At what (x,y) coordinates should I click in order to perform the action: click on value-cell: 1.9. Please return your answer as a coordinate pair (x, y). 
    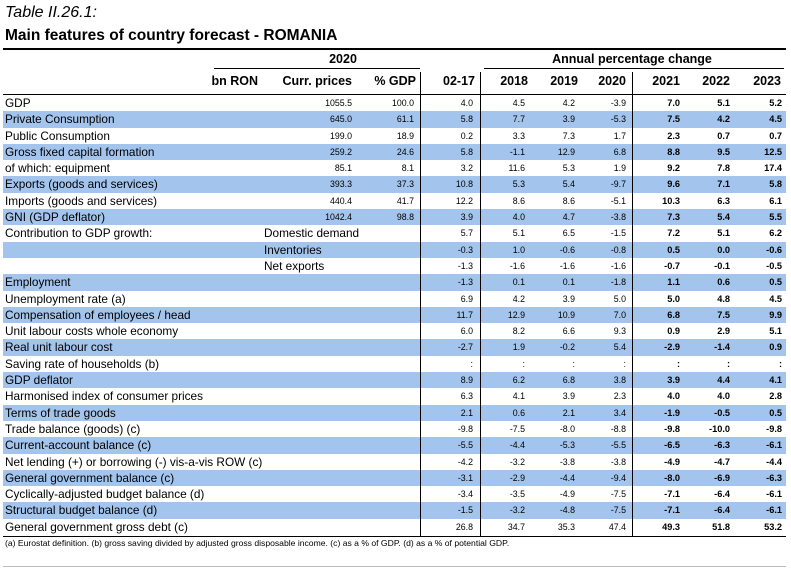
    Looking at the image, I should click on (518, 347).